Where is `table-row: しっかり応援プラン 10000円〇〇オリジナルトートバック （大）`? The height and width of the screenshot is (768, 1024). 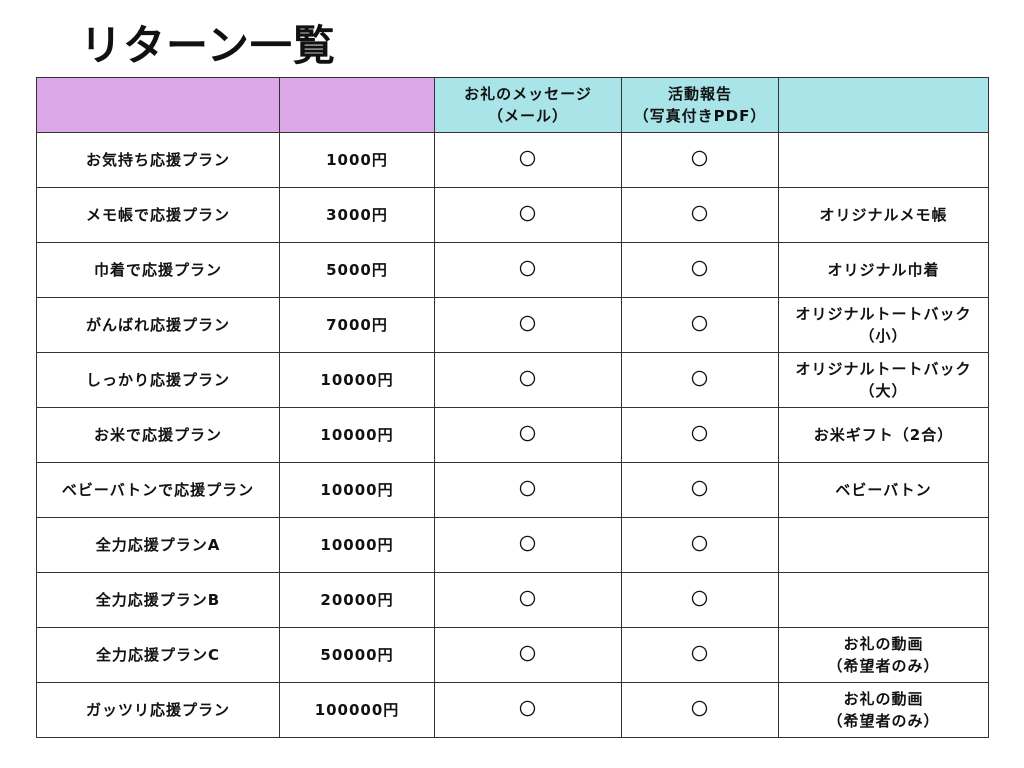
table-row: しっかり応援プラン 10000円〇〇オリジナルトートバック （大） is located at coordinates (512, 380).